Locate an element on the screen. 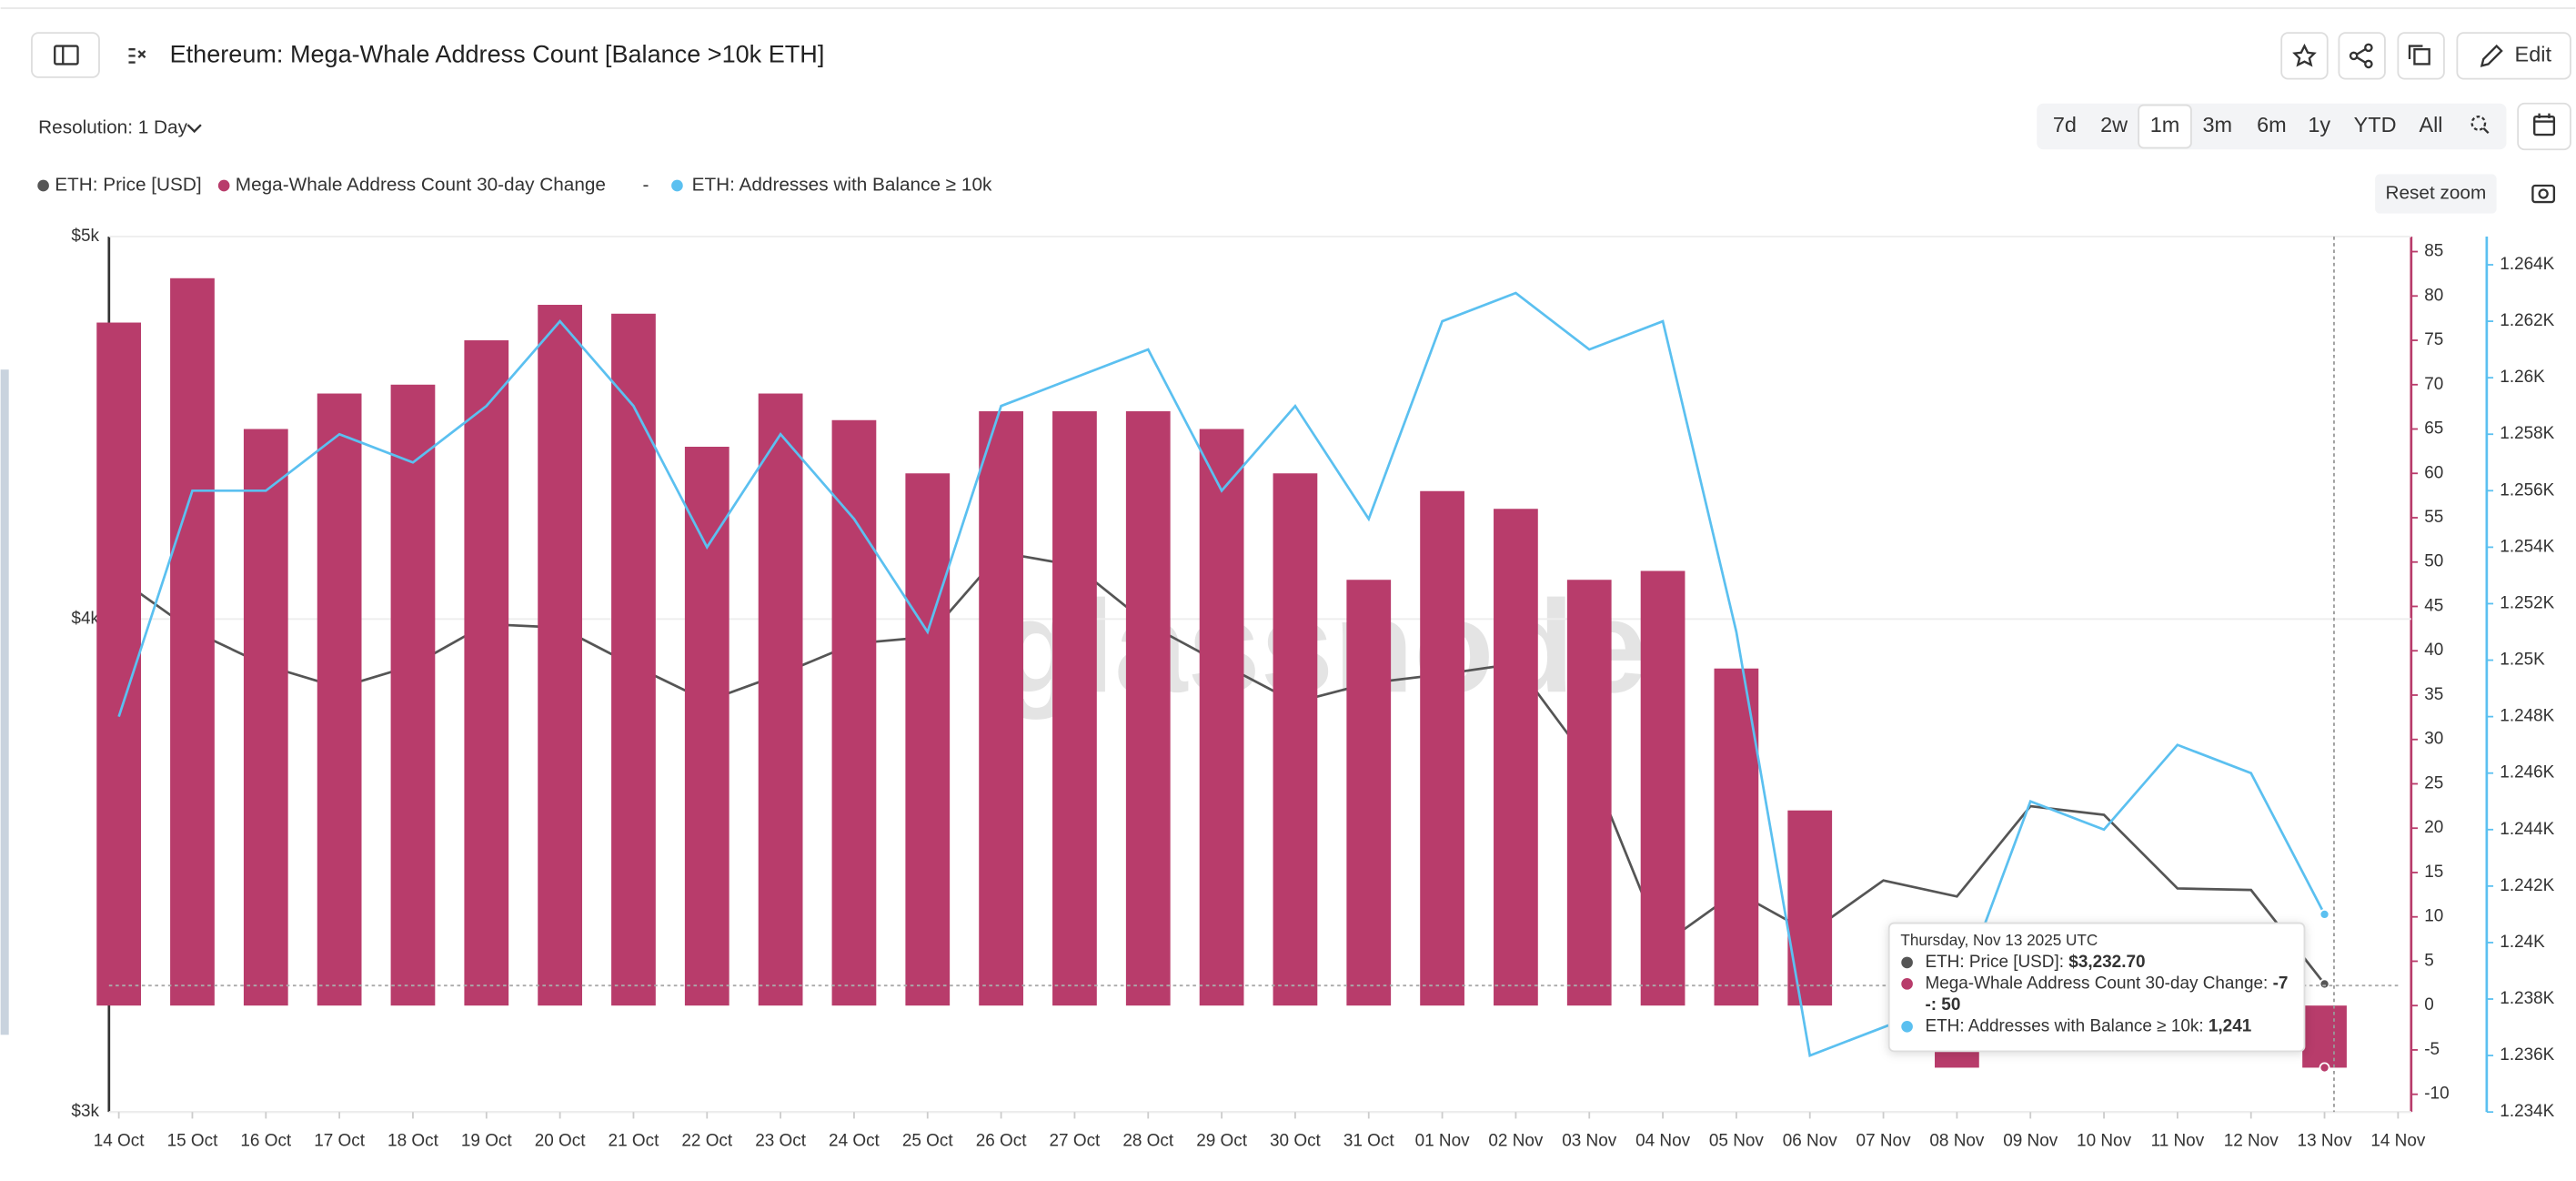 The width and height of the screenshot is (2576, 1181). range-button: 6m is located at coordinates (2272, 124).